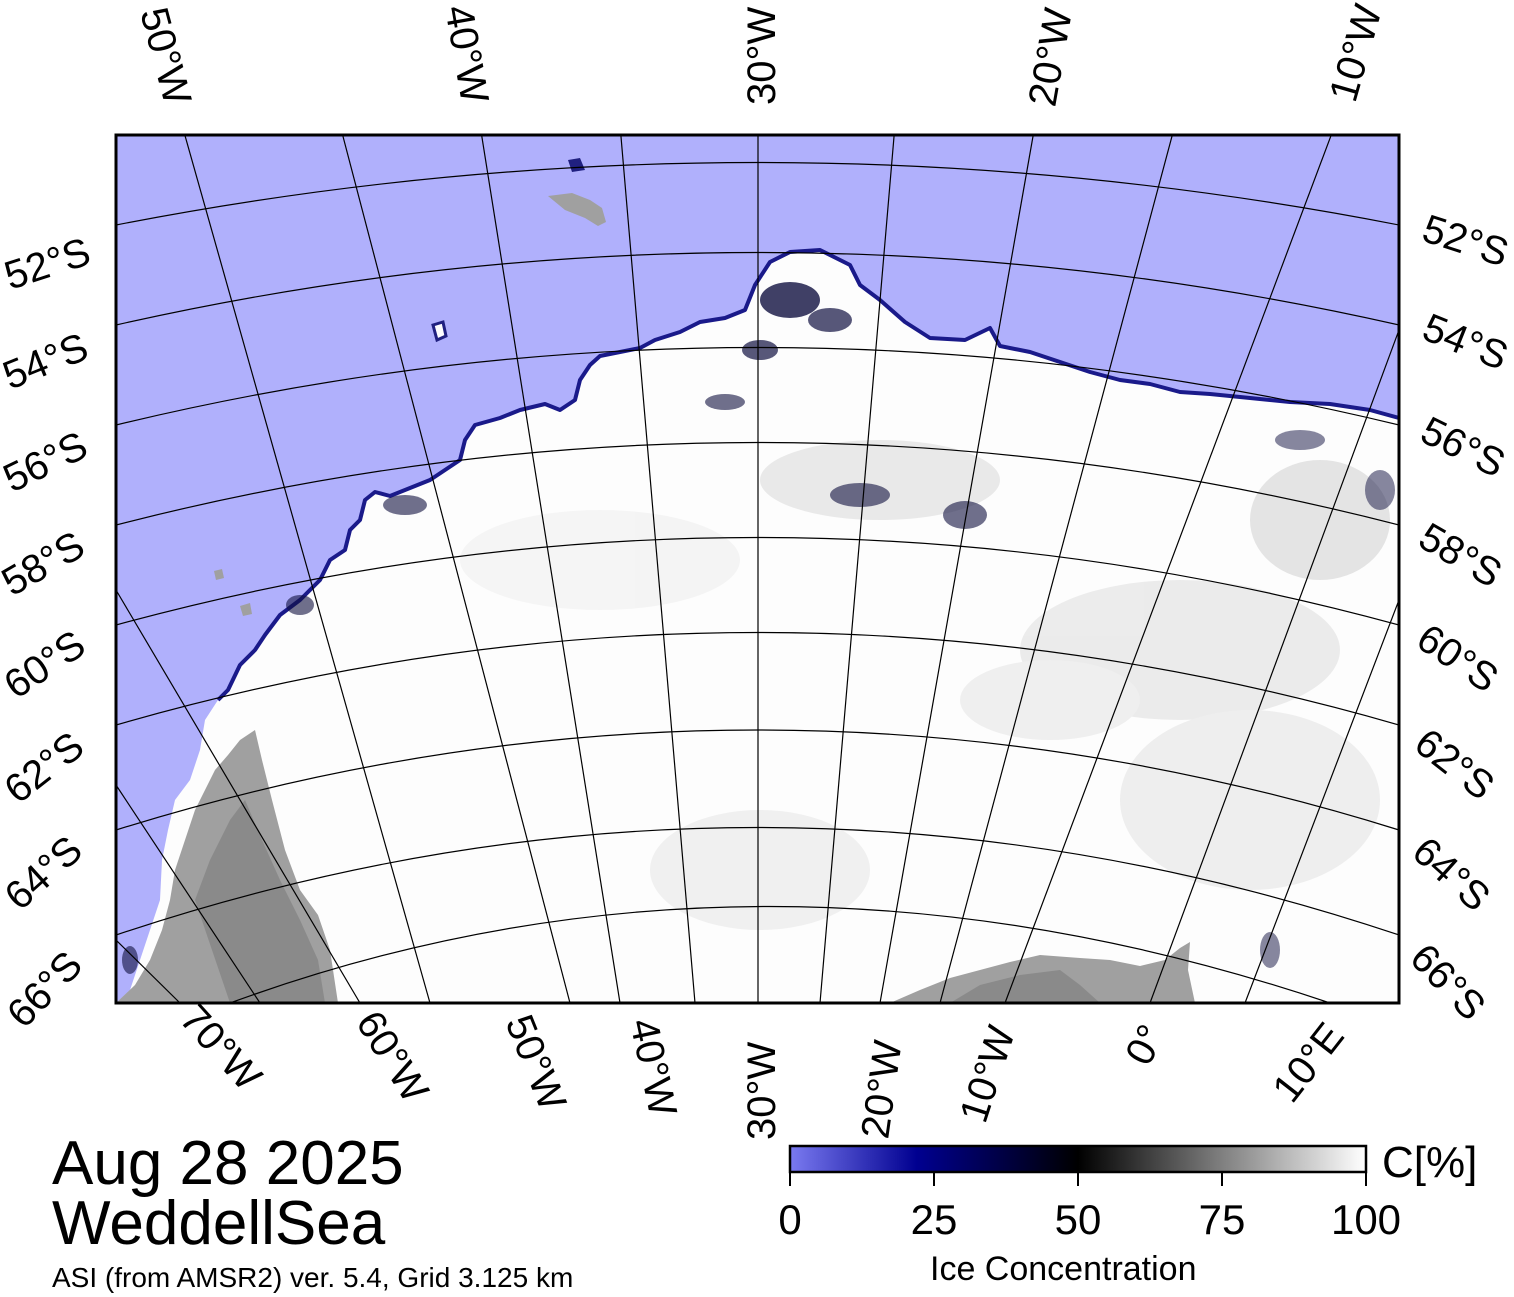 This screenshot has width=1514, height=1297. Describe the element at coordinates (260, 901) in the screenshot. I see `peninsula-highland` at that location.